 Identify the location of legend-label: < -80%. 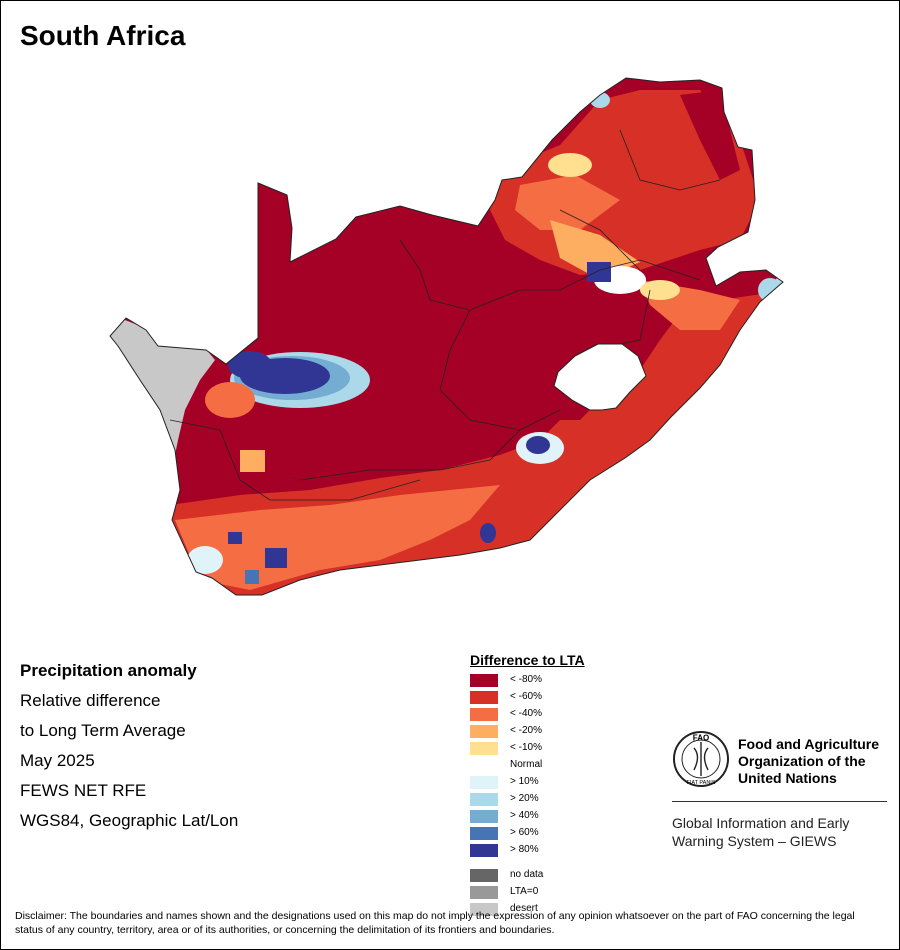
(526, 679).